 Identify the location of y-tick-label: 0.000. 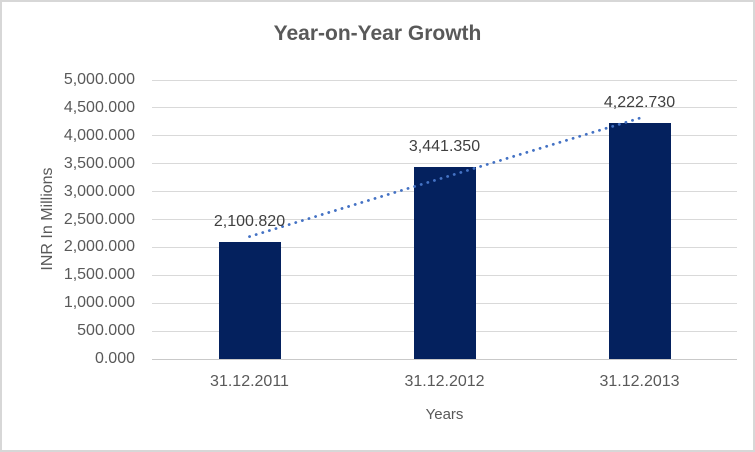
(114, 358).